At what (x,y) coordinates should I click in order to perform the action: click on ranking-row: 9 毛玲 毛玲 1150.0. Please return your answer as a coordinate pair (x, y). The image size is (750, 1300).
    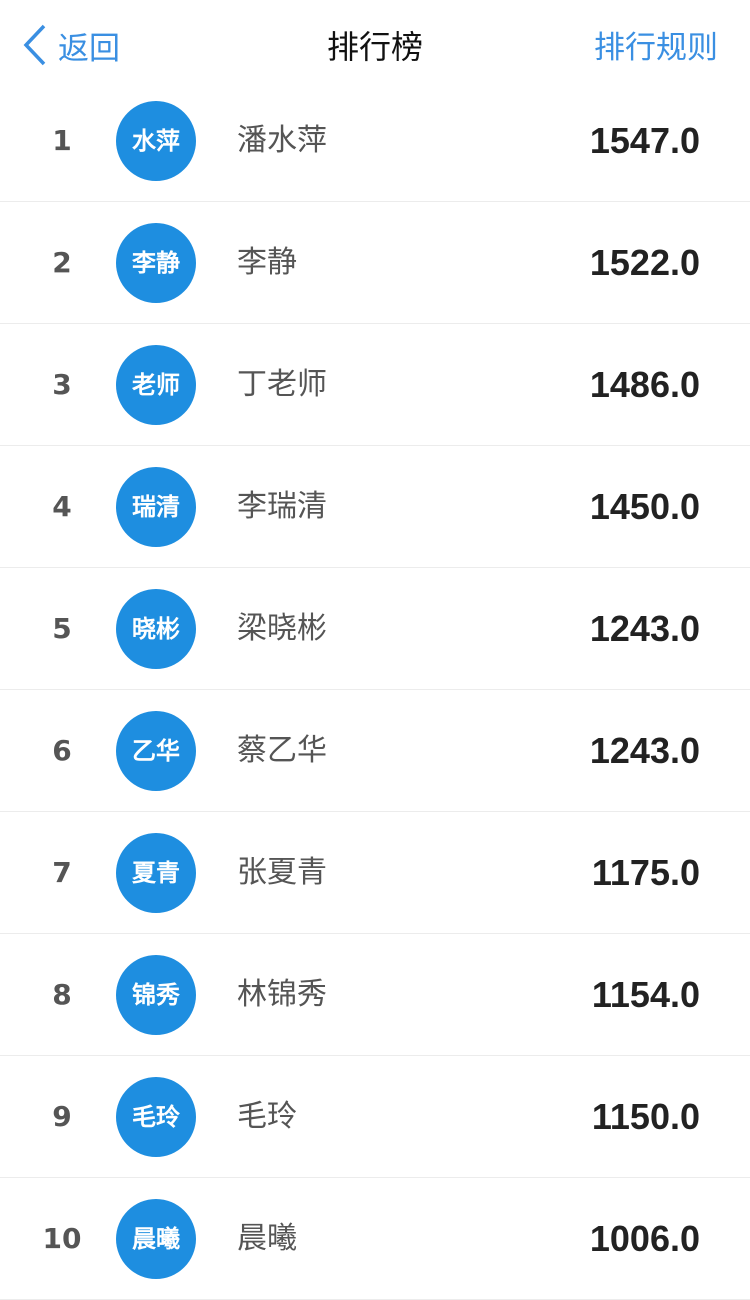
    Looking at the image, I should click on (375, 1117).